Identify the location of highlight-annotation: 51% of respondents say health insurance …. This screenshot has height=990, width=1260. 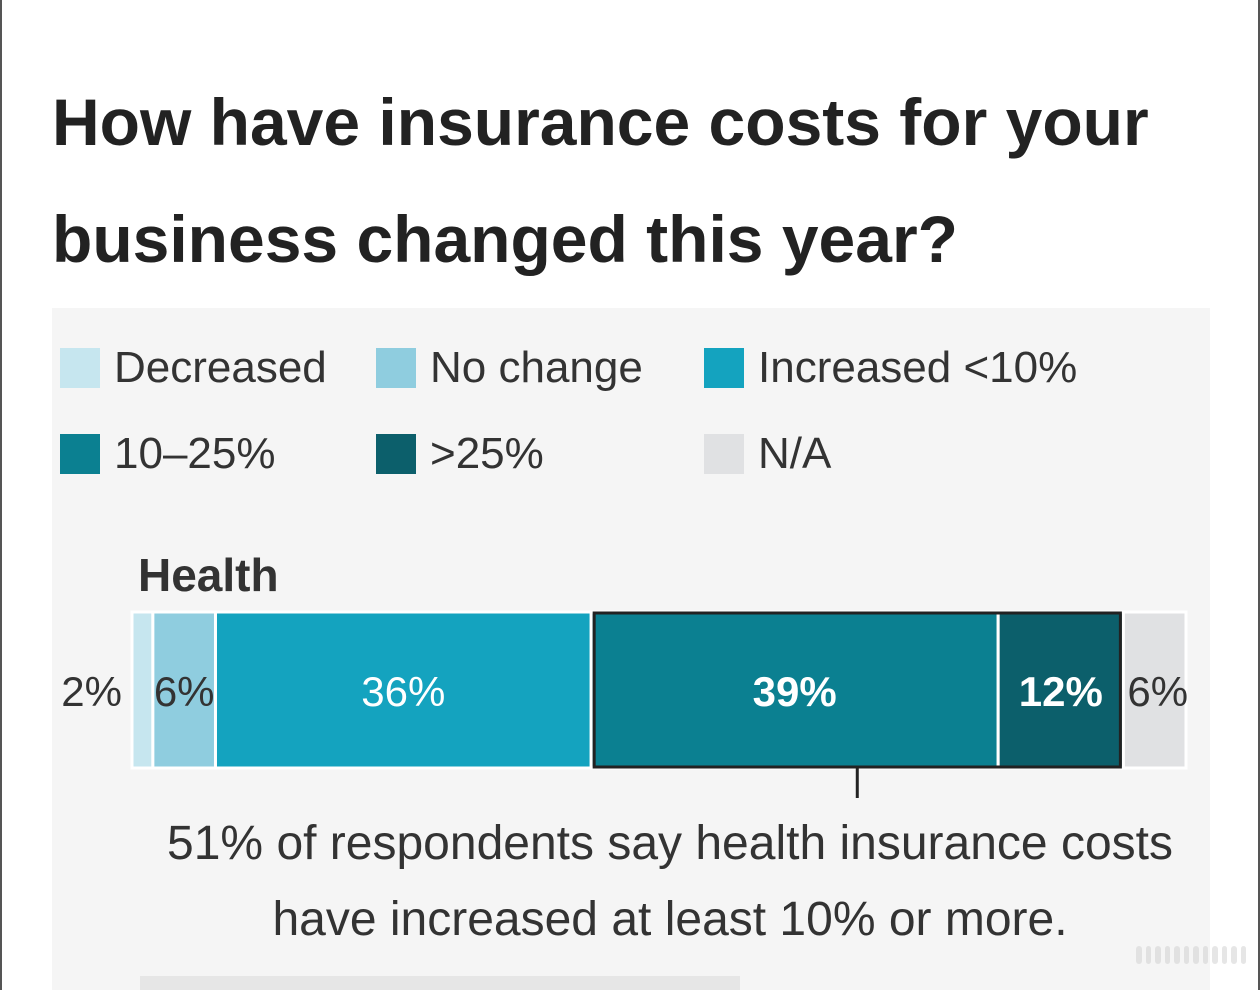
(670, 881).